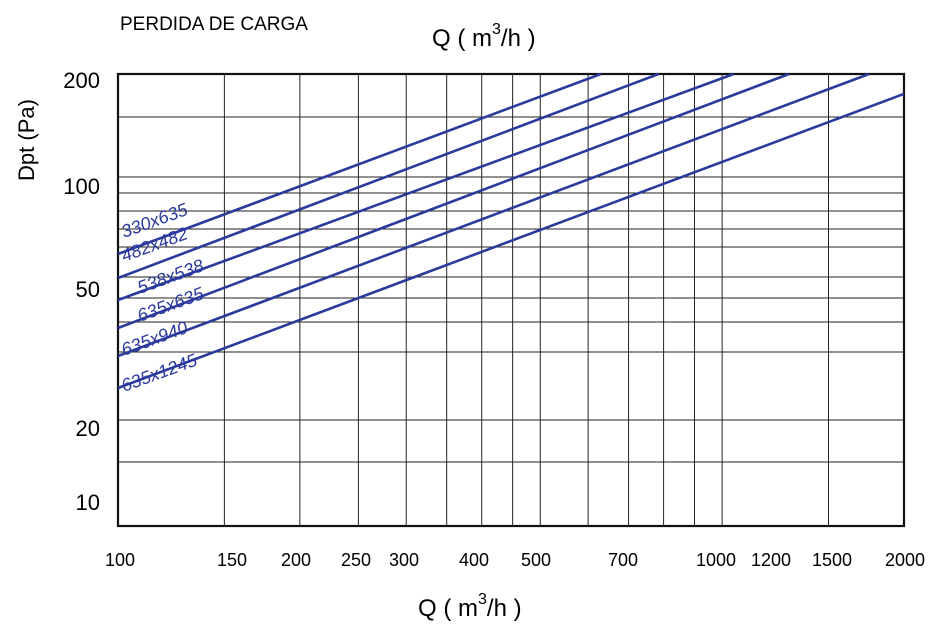  I want to click on x-tick-label: 2000, so click(905, 560).